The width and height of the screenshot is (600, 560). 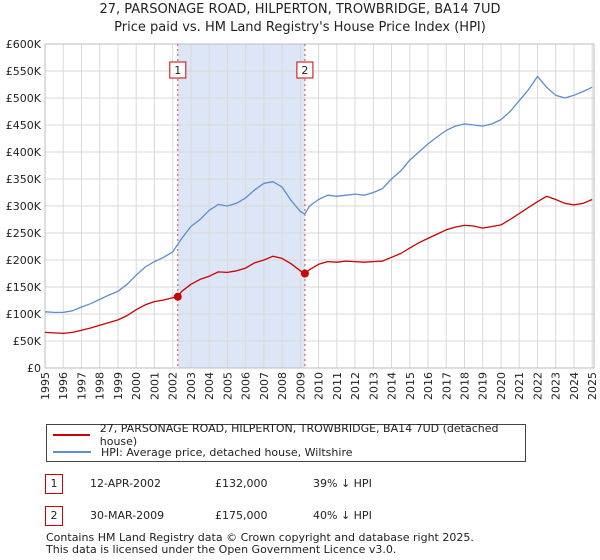 I want to click on x-tick-label: 2001, so click(x=154, y=386).